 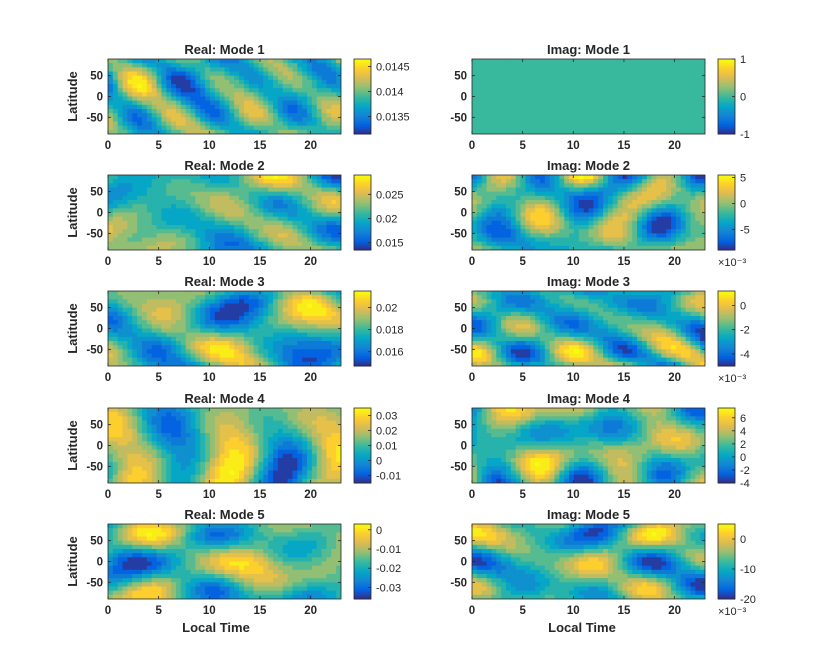 I want to click on x-tick-label: 5, so click(x=158, y=146).